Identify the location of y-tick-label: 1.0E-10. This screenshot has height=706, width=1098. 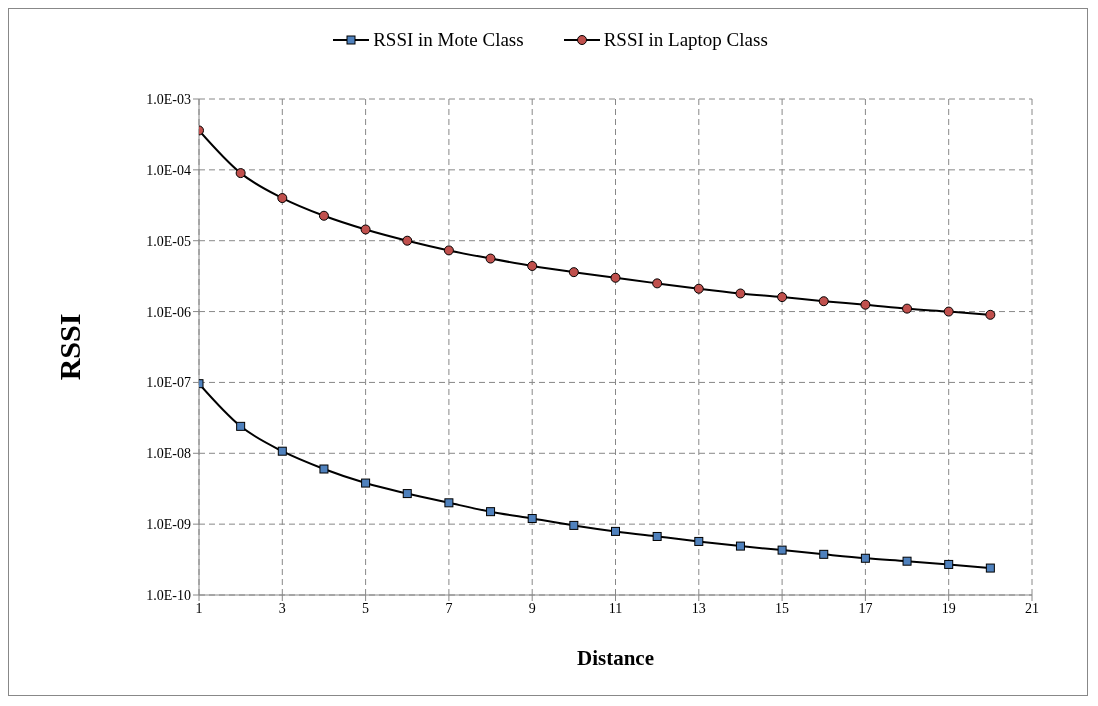
(168, 595).